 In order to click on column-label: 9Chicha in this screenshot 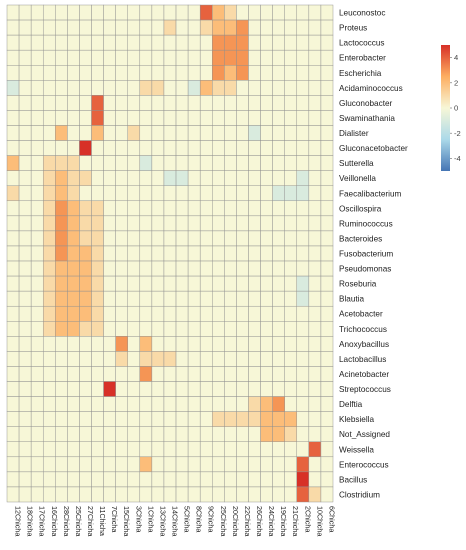, I will do `click(211, 519)`.